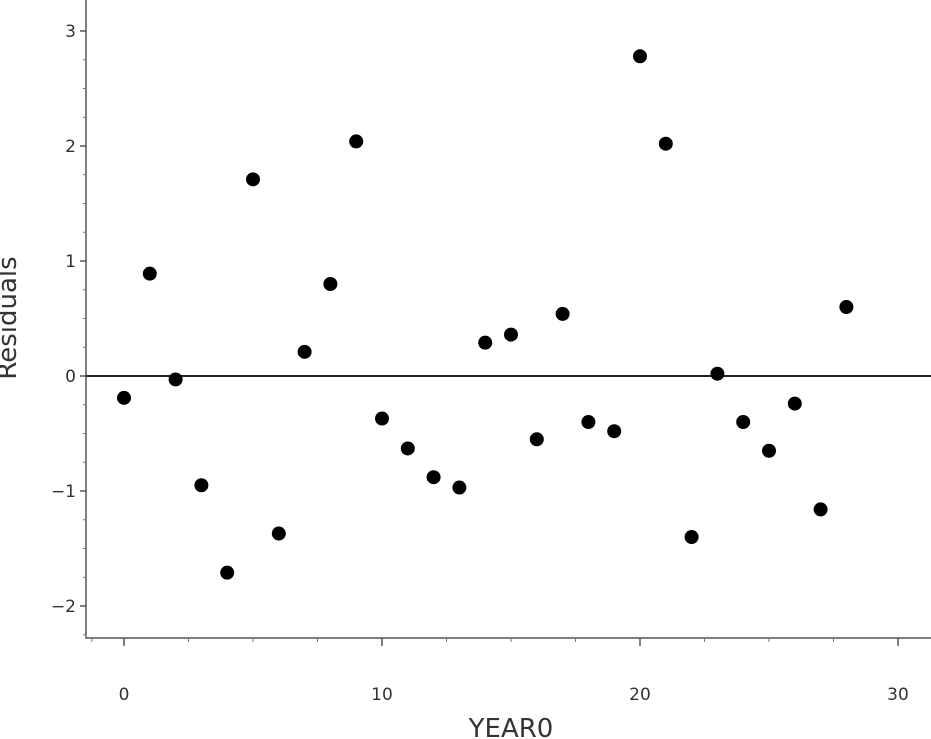  I want to click on y-tick-label: 1, so click(70, 262).